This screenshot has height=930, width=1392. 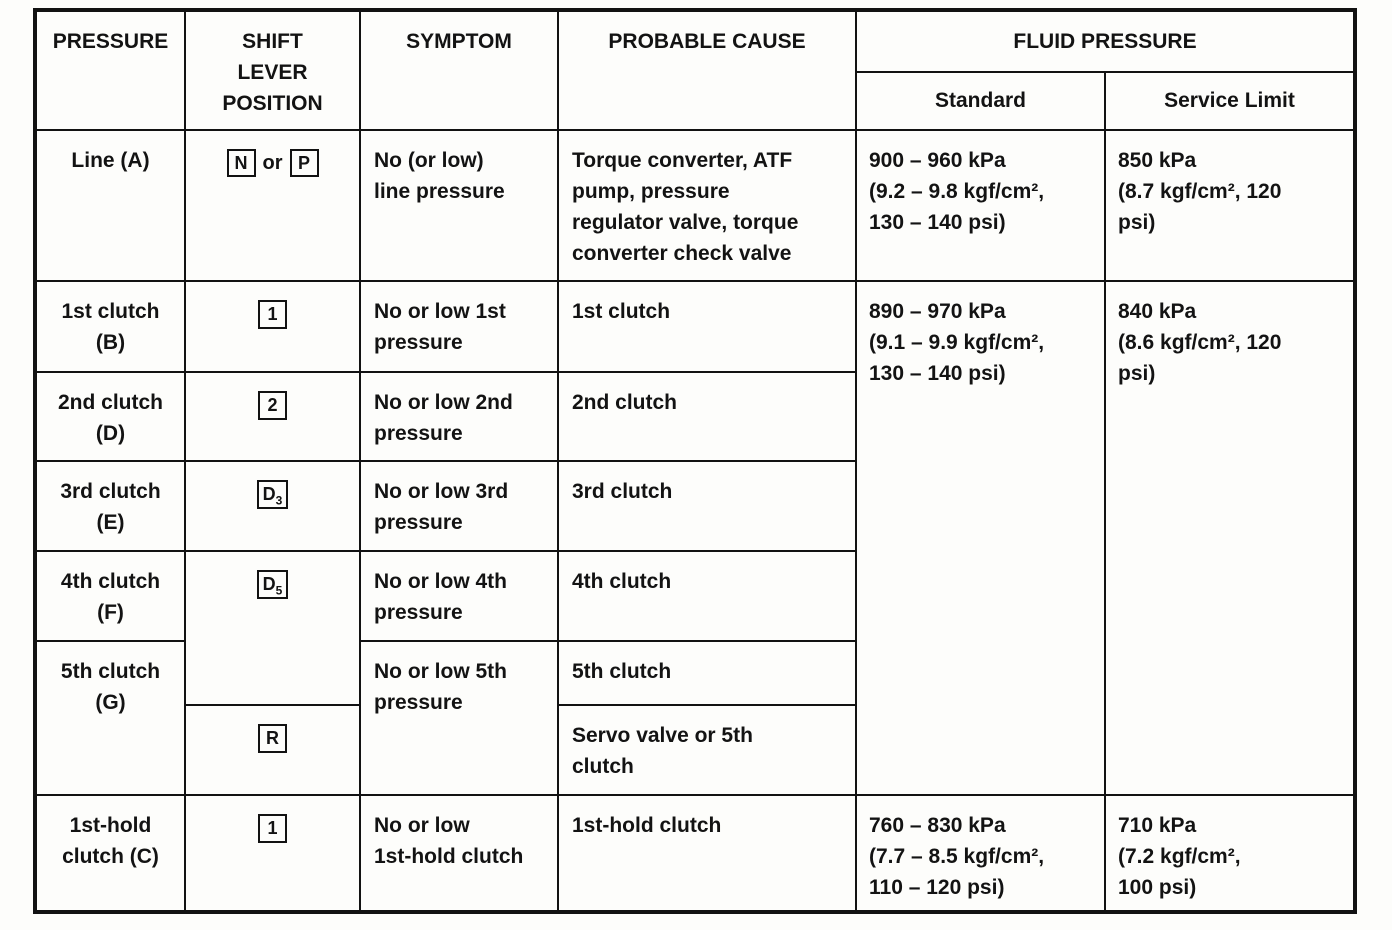 I want to click on shift-box-d5-label: D, so click(x=269, y=584).